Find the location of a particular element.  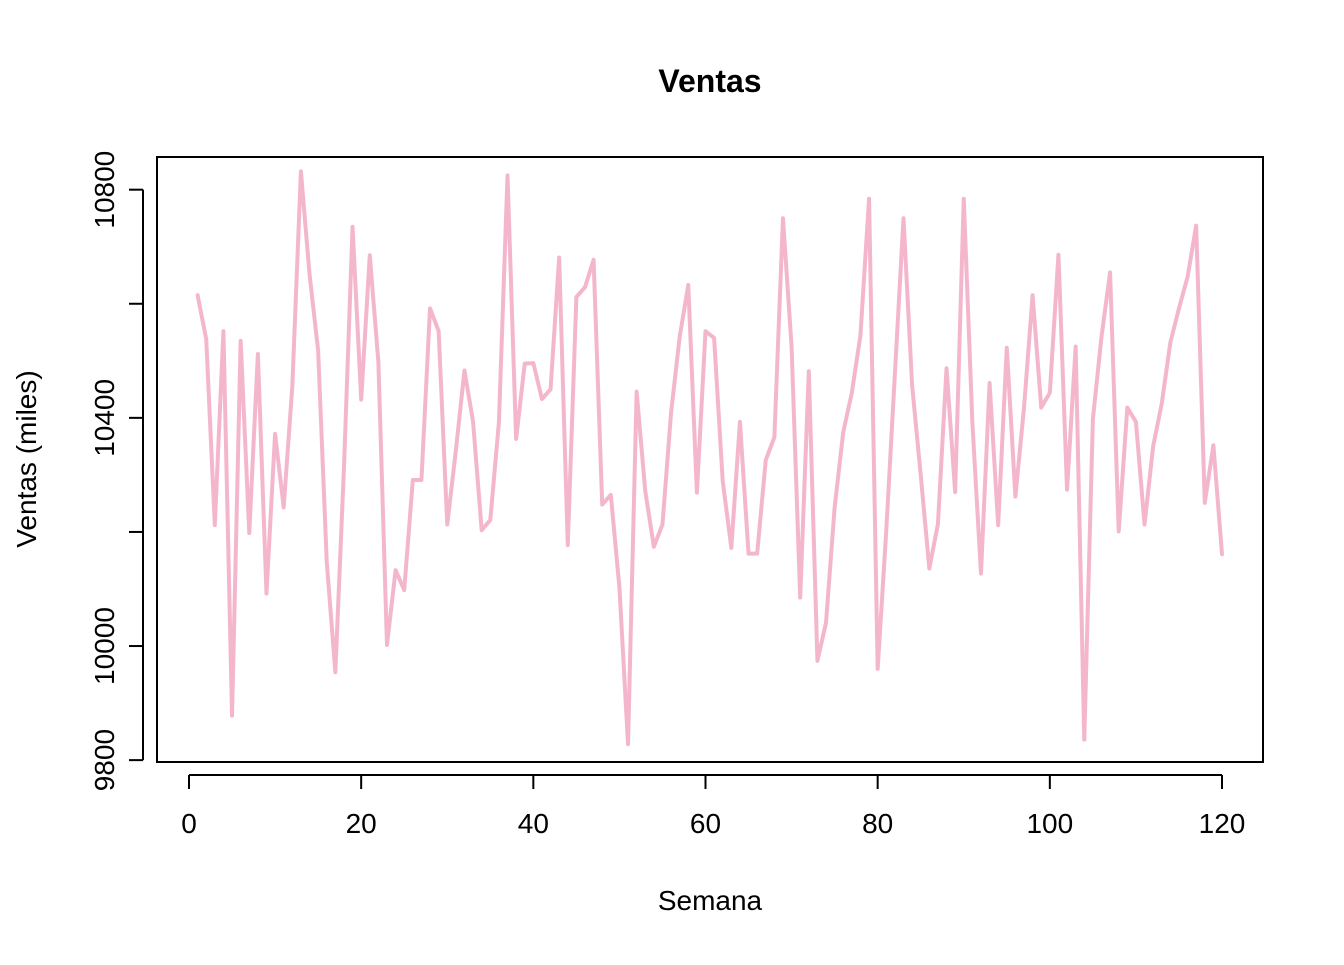

y-tick-label: 10800 is located at coordinates (104, 190).